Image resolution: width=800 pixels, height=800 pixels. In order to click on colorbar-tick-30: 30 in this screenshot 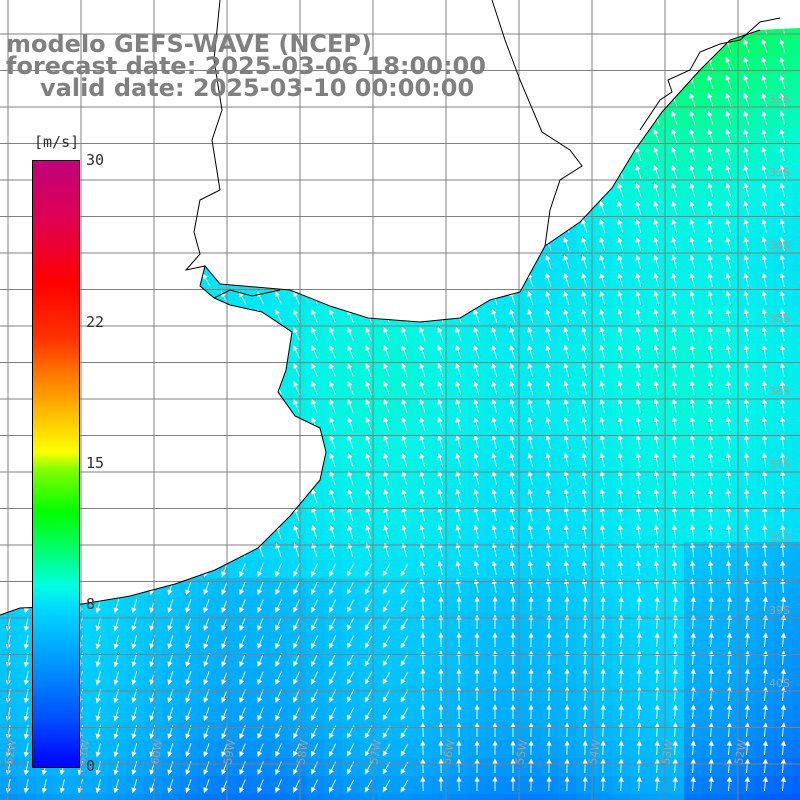, I will do `click(95, 160)`.